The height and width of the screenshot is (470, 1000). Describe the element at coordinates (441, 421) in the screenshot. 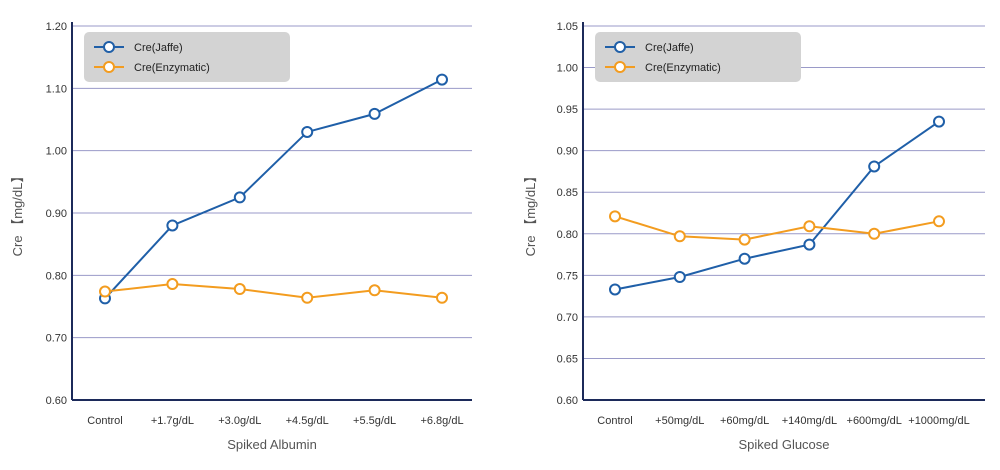

I see `x-tick-label: +6.8g/dL` at that location.